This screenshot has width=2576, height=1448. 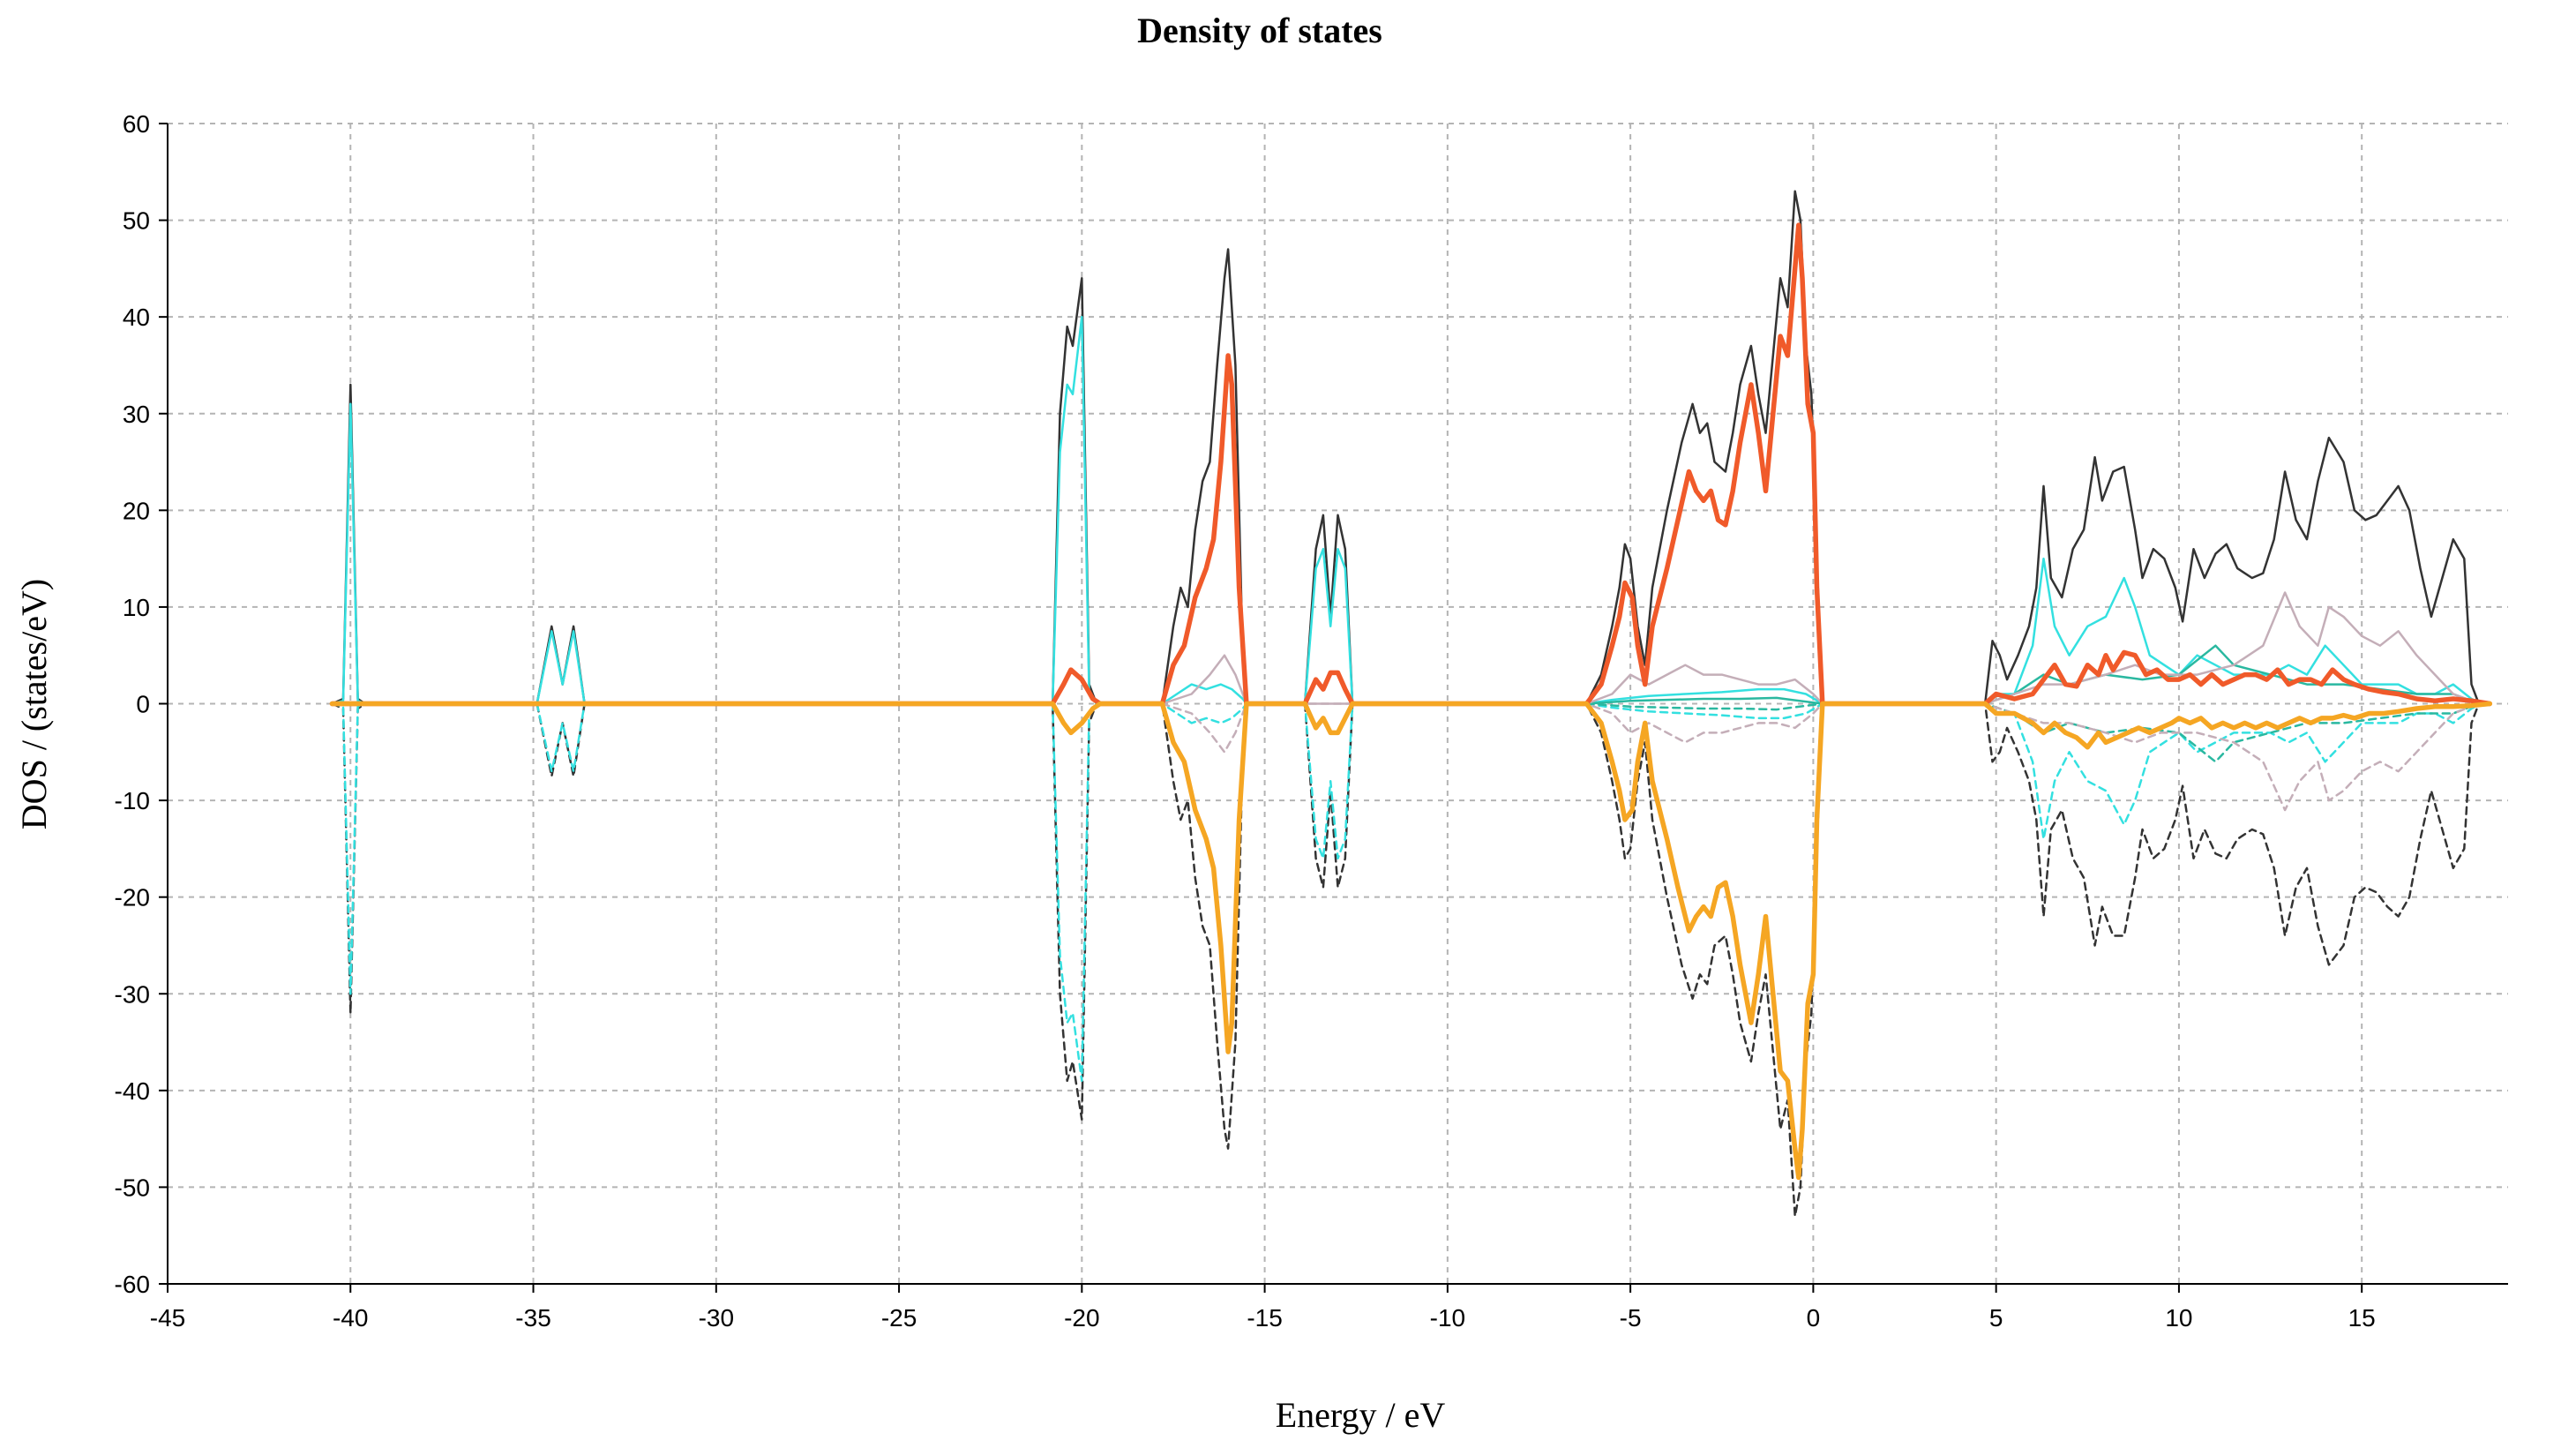 What do you see at coordinates (132, 800) in the screenshot?
I see `y-tick-label: -10` at bounding box center [132, 800].